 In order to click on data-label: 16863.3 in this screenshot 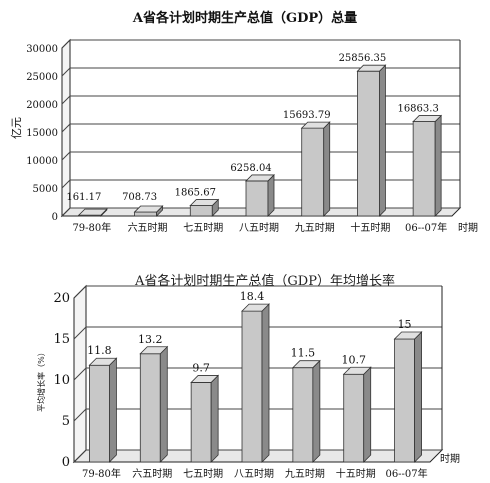, I will do `click(417, 109)`.